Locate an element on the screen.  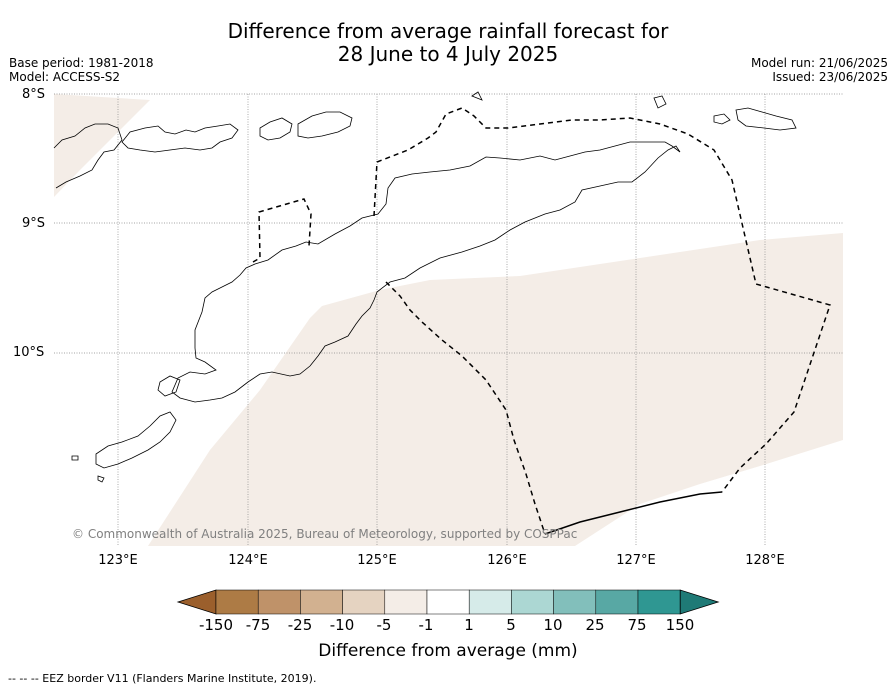
drier-region-northwest is located at coordinates (102, 145).